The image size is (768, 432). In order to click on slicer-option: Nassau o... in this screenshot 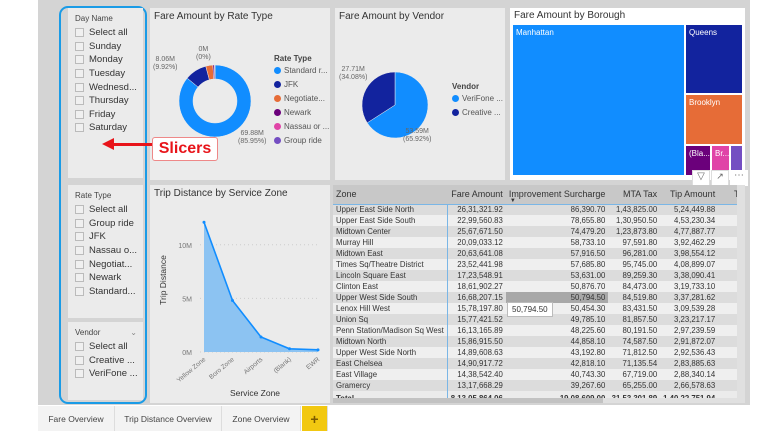, I will do `click(105, 251)`.